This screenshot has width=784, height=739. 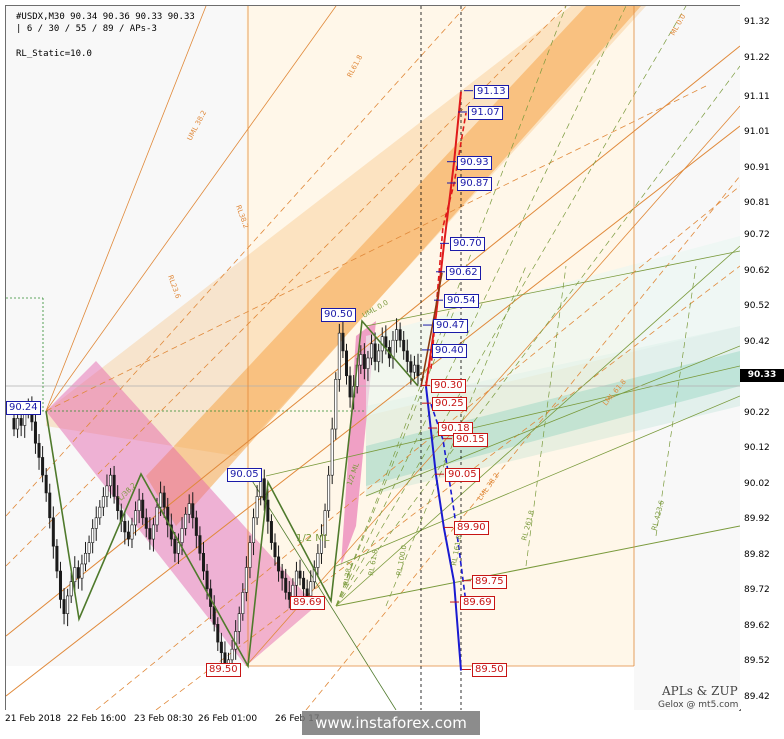 What do you see at coordinates (757, 96) in the screenshot?
I see `y-tick-label: 91.11` at bounding box center [757, 96].